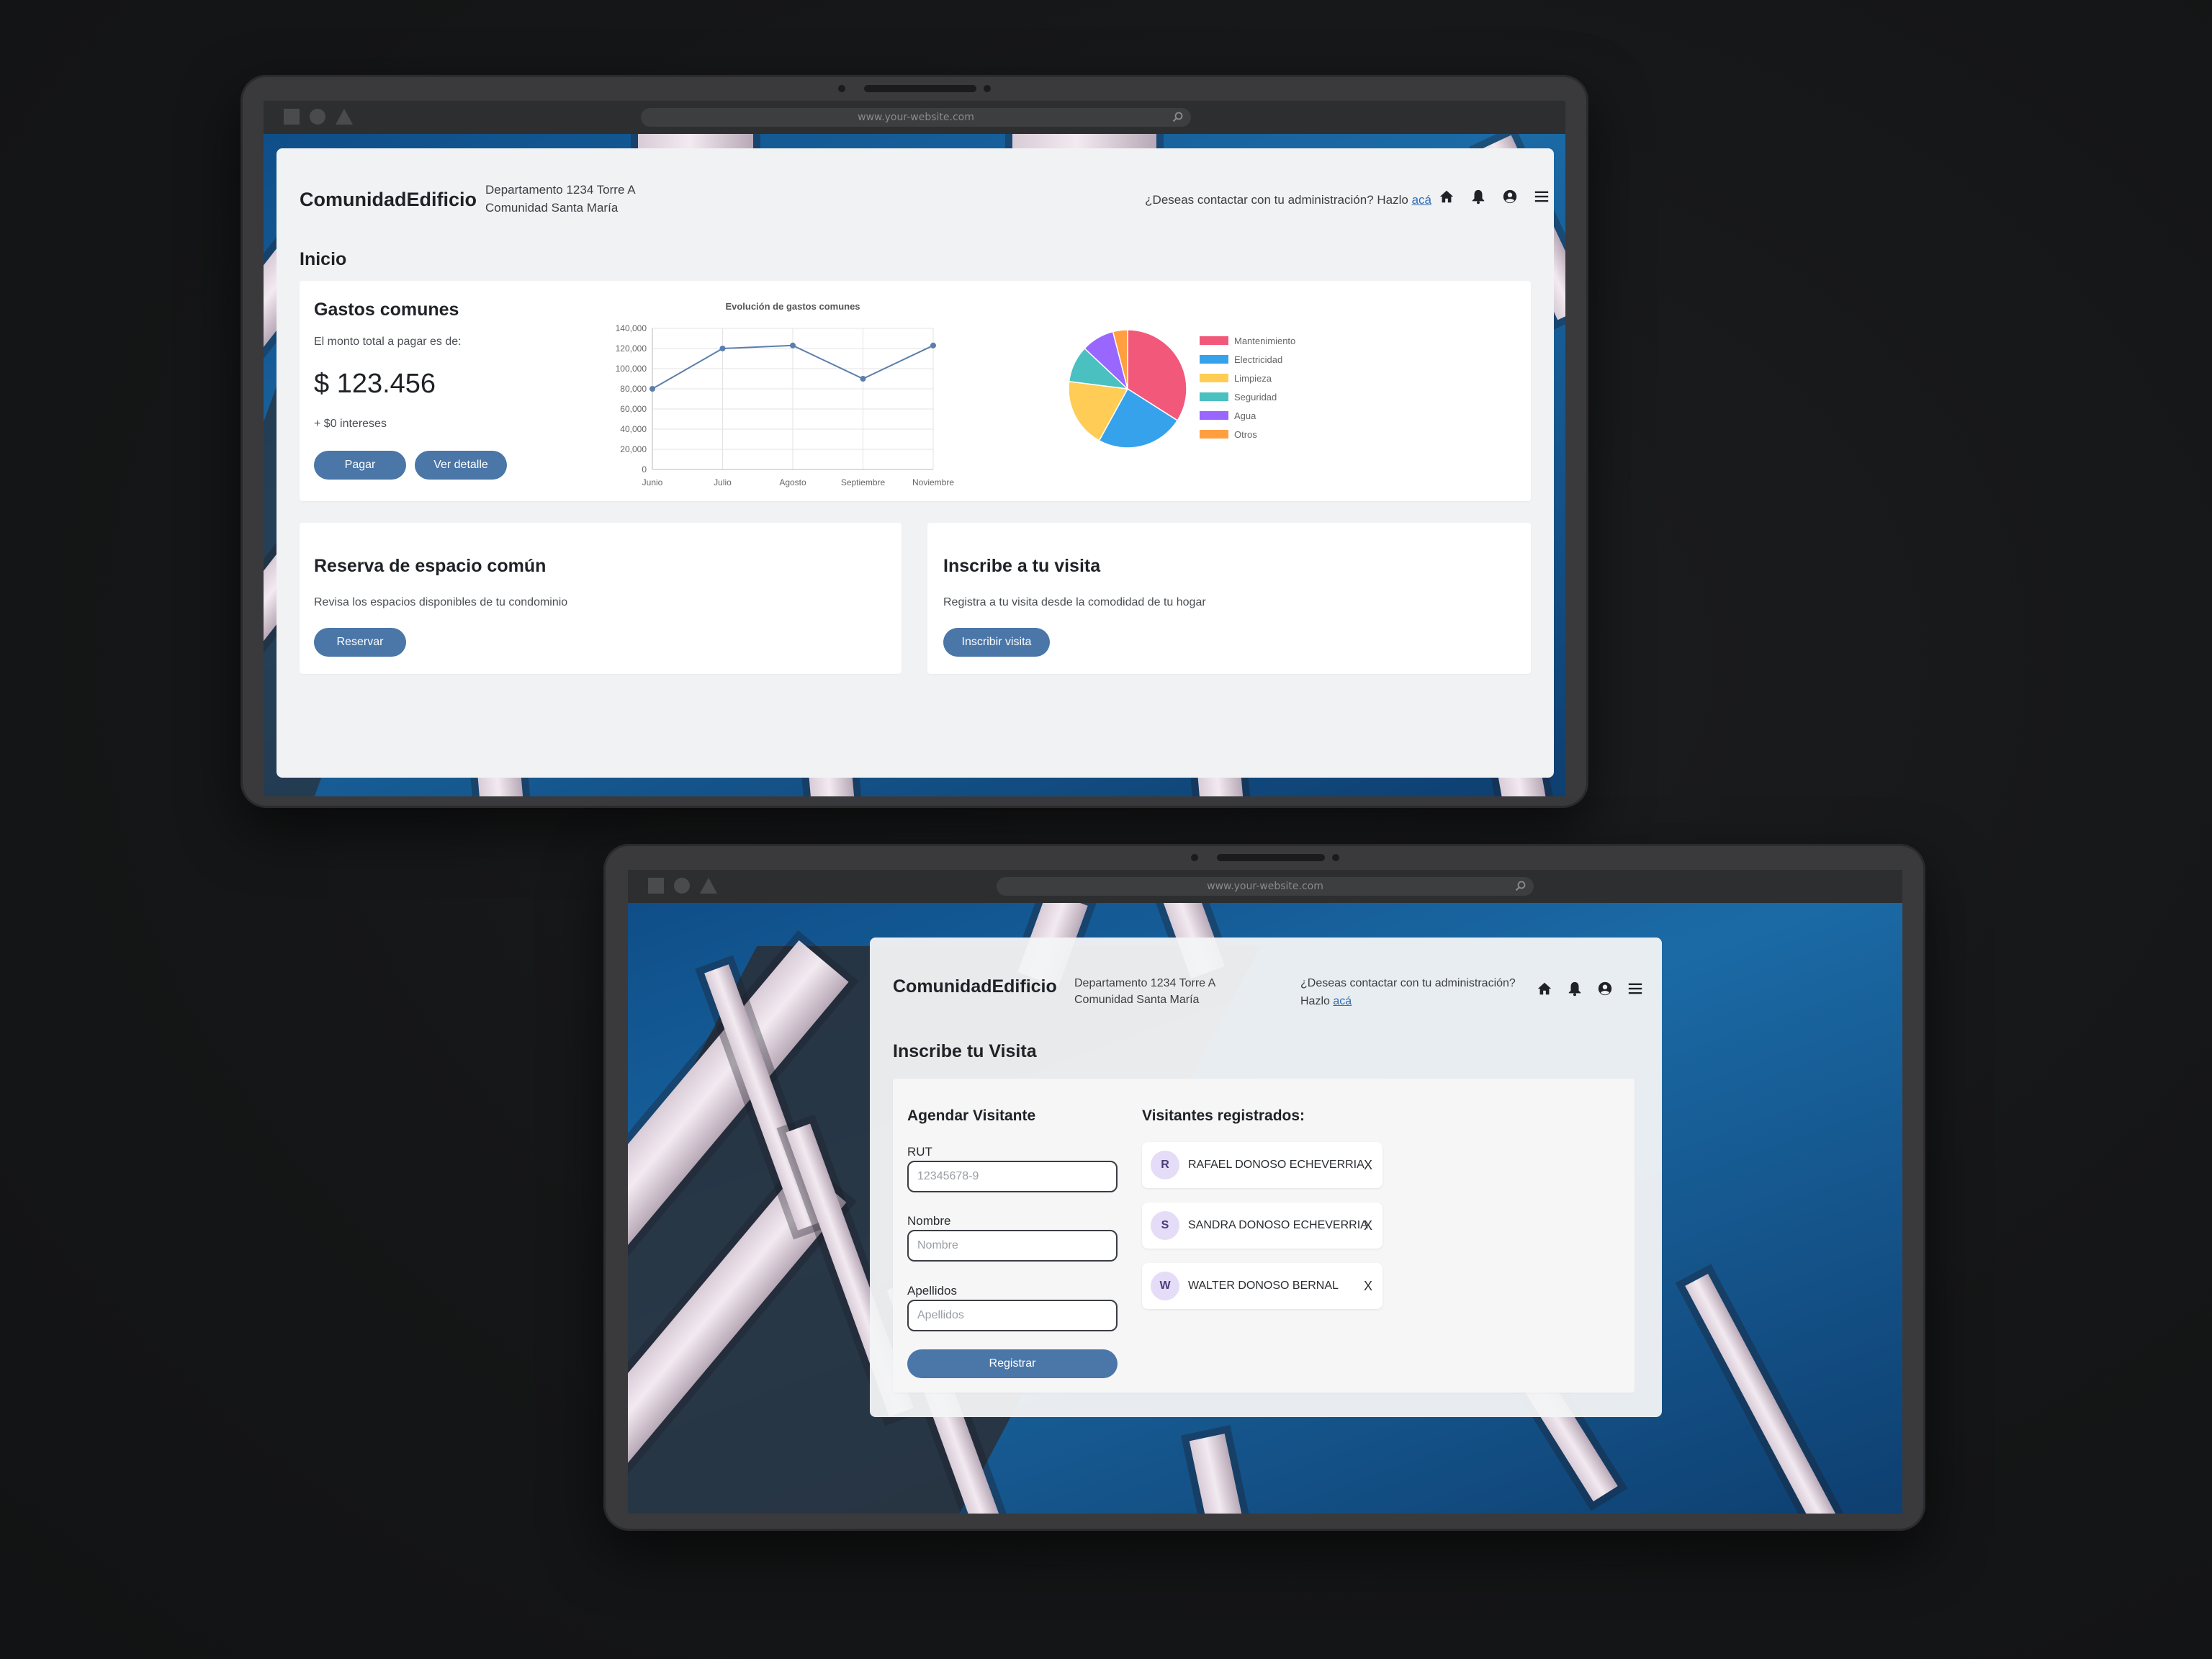 The image size is (2212, 1659). I want to click on registrar-button: Registrar, so click(1012, 1363).